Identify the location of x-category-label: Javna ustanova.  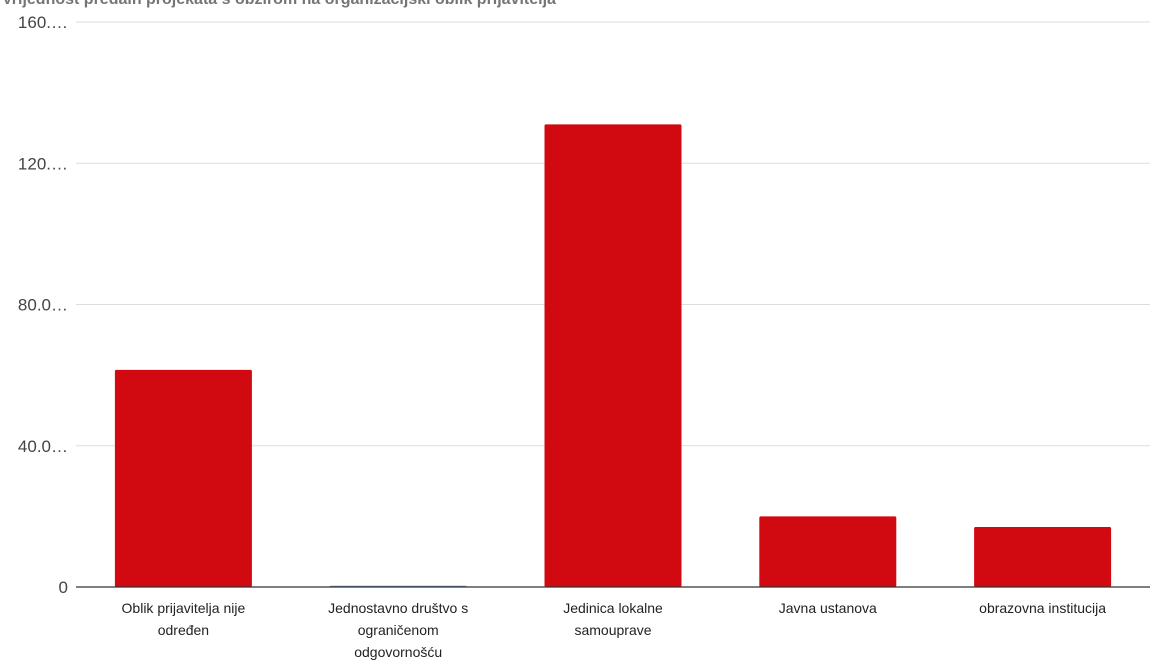
(828, 608).